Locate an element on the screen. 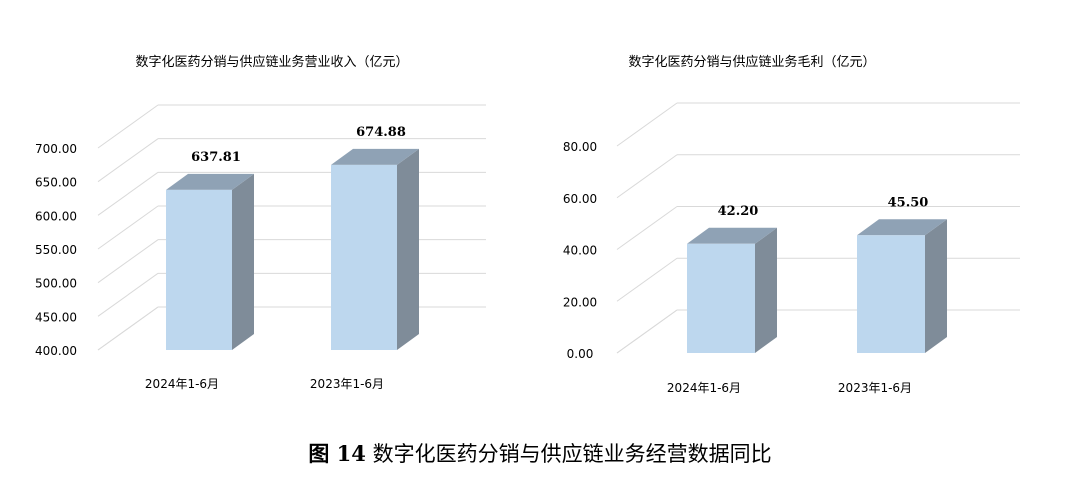 This screenshot has height=499, width=1080. figure-caption: 图 14 数字化医药分销与供应链业务经营数据同比 is located at coordinates (540, 453).